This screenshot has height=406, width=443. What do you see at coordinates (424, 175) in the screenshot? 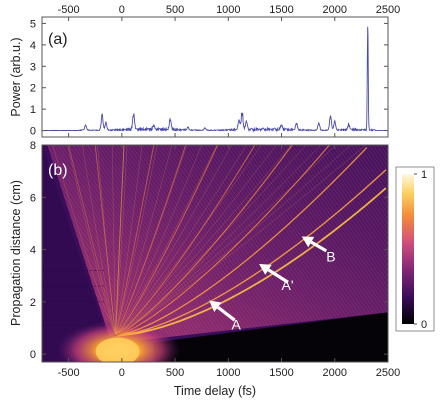
I see `colorbar-tick-label: 1` at bounding box center [424, 175].